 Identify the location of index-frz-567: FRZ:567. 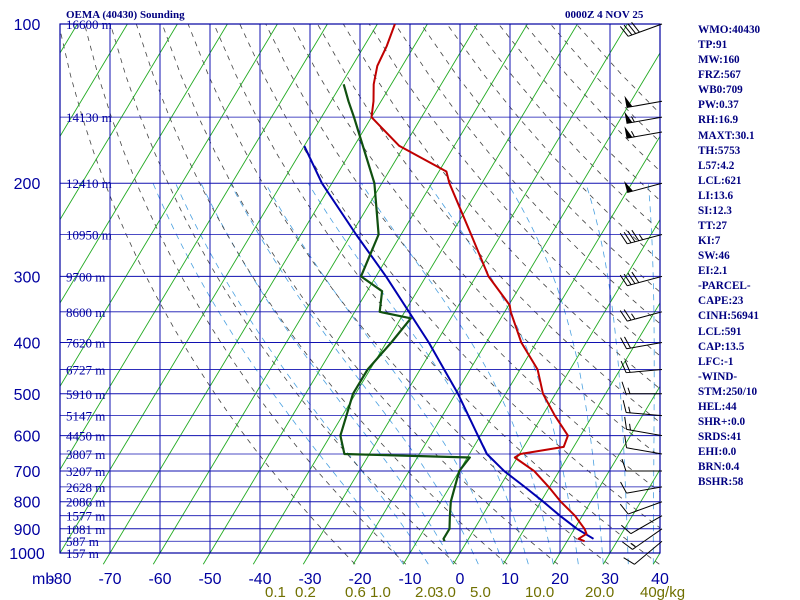
(719, 75).